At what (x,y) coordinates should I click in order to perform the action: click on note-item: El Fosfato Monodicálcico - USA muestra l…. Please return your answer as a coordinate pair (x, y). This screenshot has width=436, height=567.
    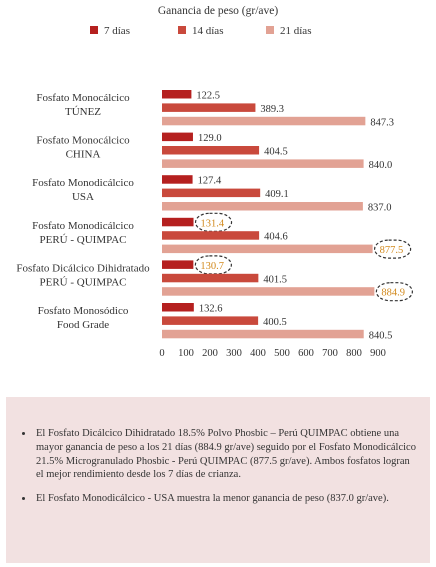
    Looking at the image, I should click on (225, 499).